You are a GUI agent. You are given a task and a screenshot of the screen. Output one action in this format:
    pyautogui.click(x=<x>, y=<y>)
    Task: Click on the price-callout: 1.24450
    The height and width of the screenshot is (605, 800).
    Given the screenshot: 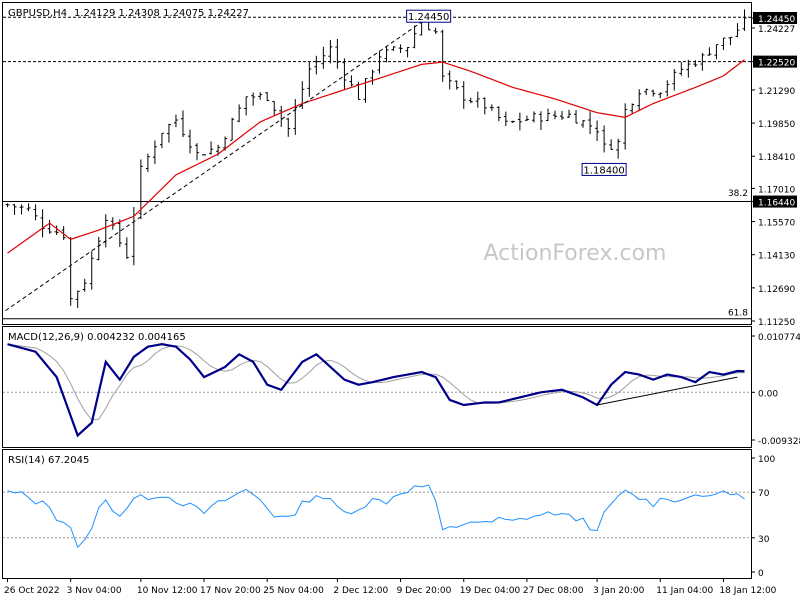 What is the action you would take?
    pyautogui.click(x=428, y=17)
    